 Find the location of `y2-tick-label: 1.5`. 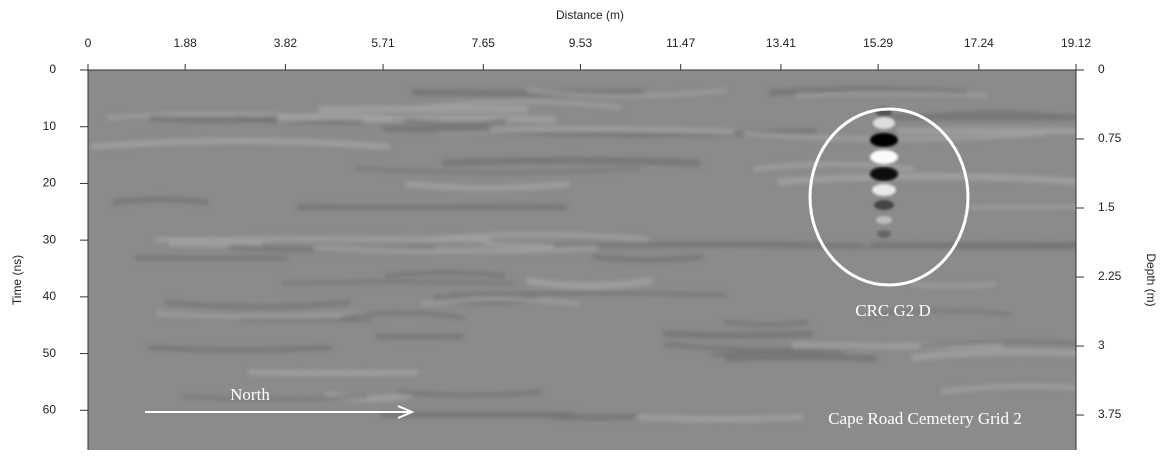

y2-tick-label: 1.5 is located at coordinates (1106, 207).